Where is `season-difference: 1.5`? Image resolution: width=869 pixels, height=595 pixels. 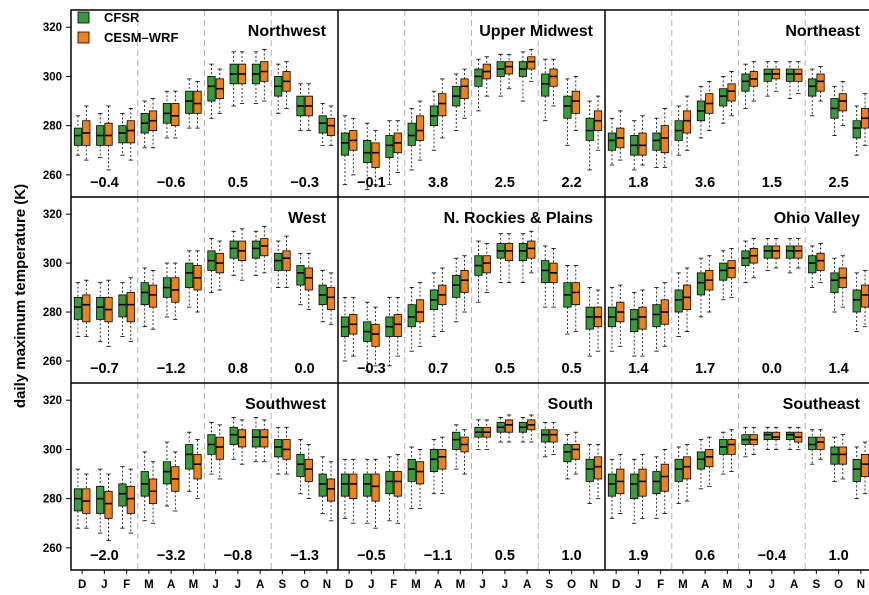
season-difference: 1.5 is located at coordinates (772, 183).